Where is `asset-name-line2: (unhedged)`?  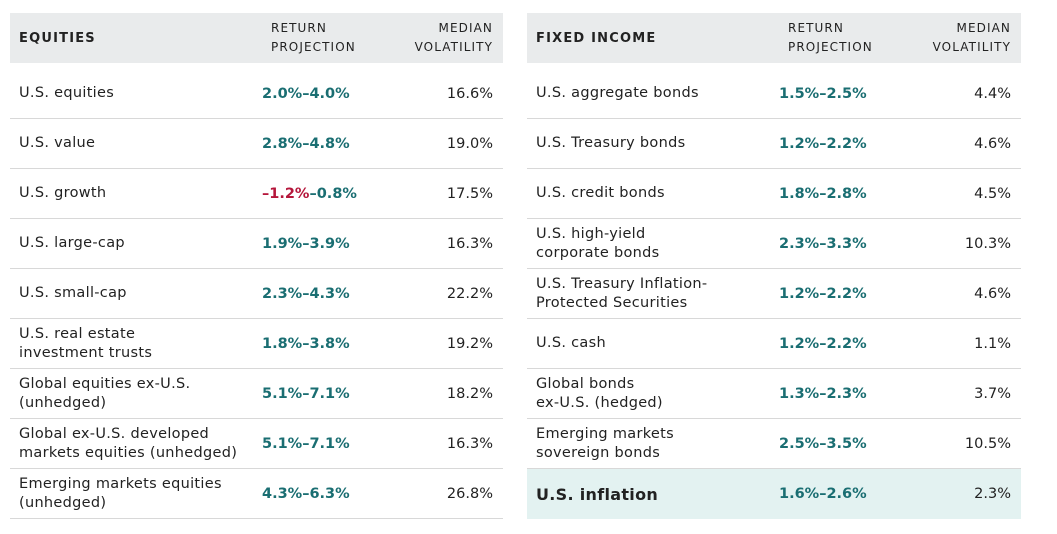
asset-name-line2: (unhedged) is located at coordinates (63, 402).